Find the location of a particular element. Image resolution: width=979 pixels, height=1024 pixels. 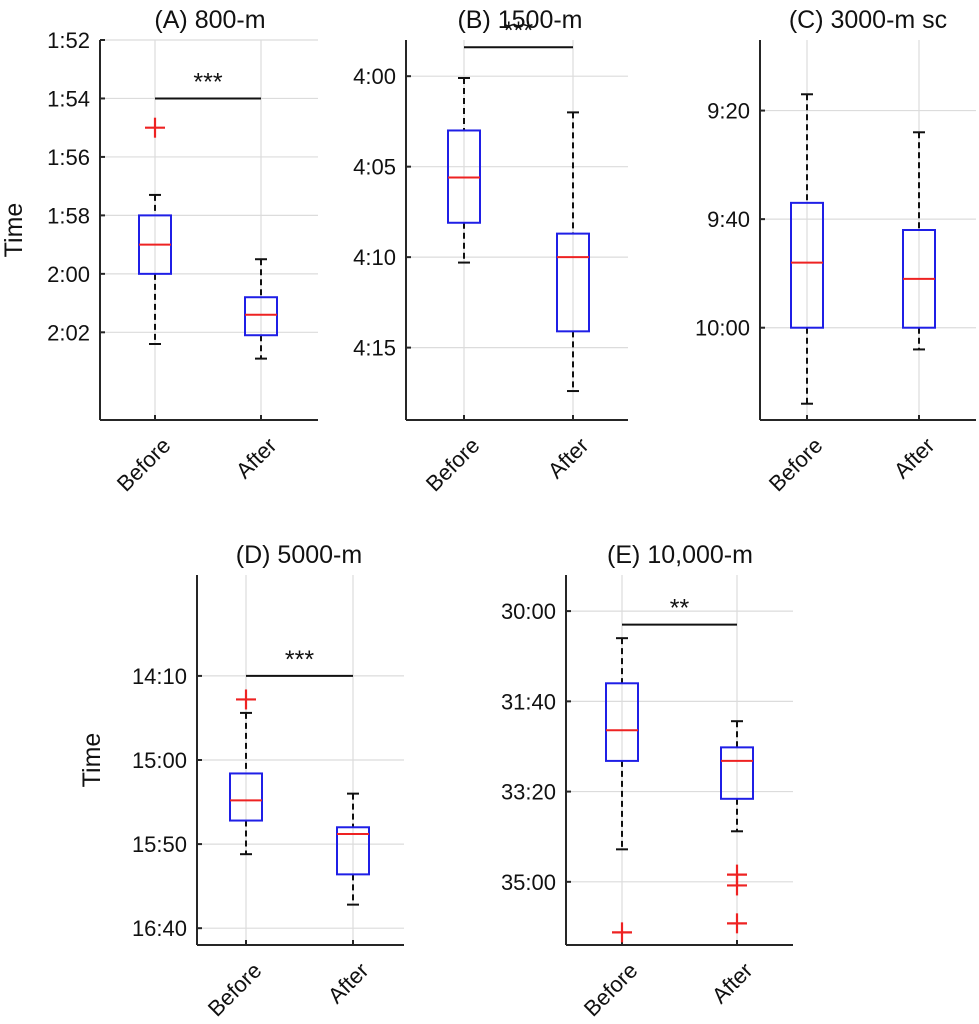

panel-title: (D) 5000-m is located at coordinates (299, 555).